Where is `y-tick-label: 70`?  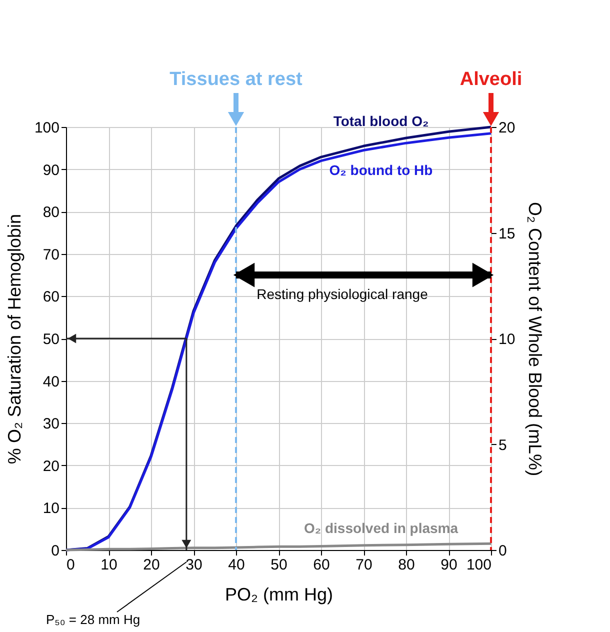
y-tick-label: 70 is located at coordinates (51, 255).